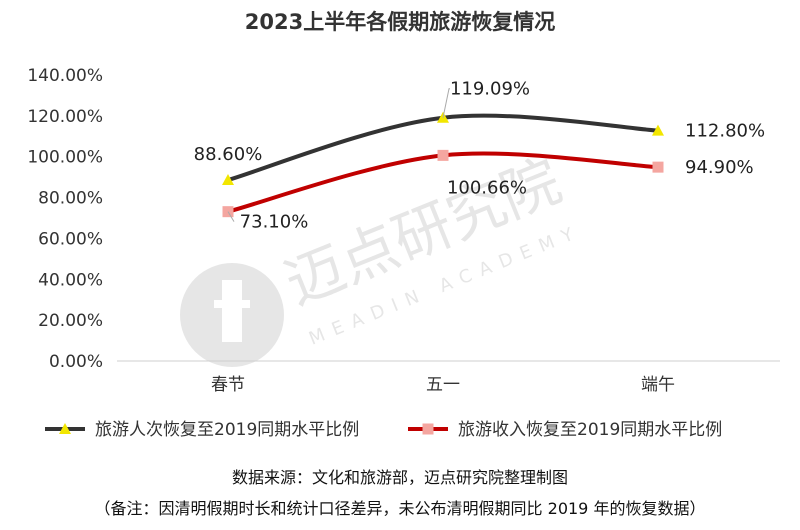 This screenshot has width=800, height=530. Describe the element at coordinates (65, 76) in the screenshot. I see `y-tick-label: 140.00%` at that location.